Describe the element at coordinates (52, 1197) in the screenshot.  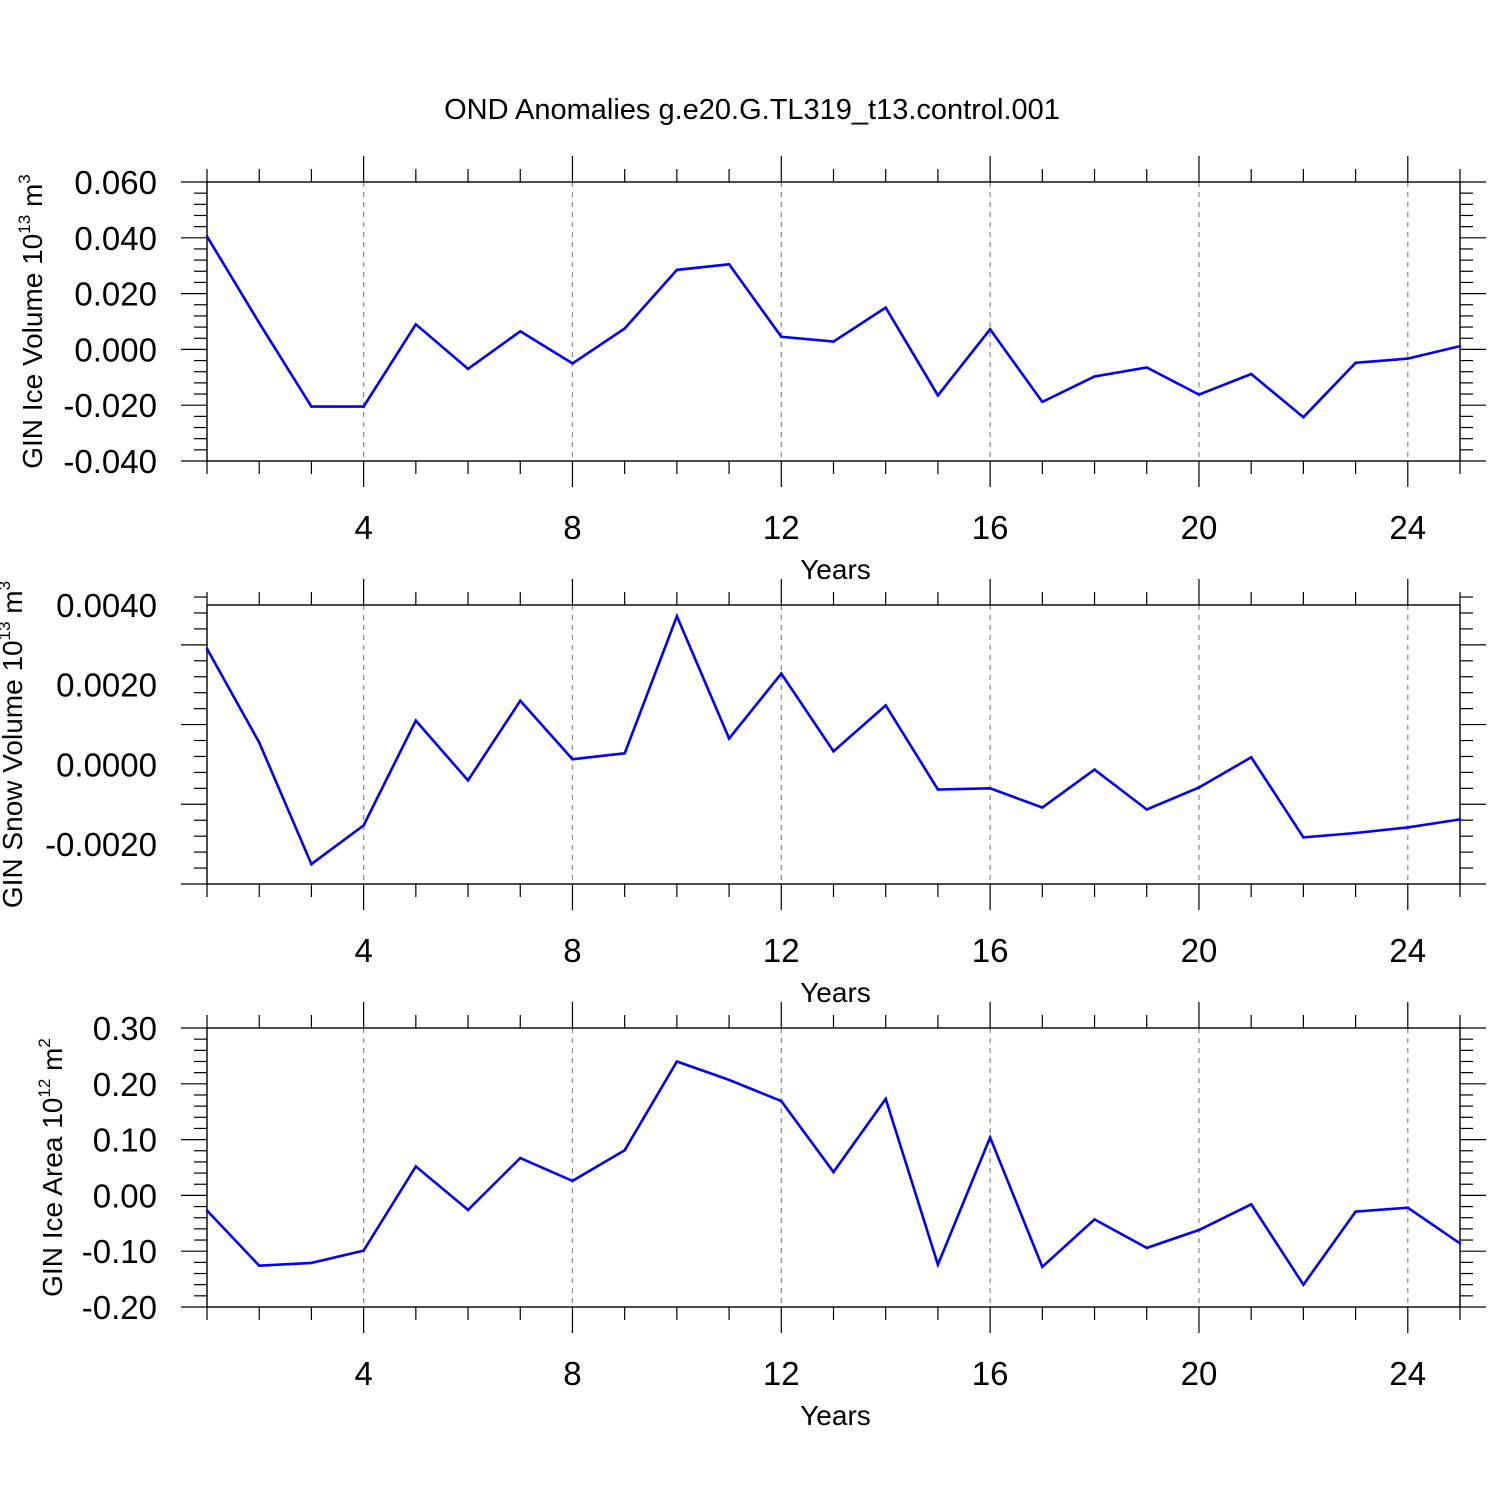
I see `y-axis-label-text: GIN Ice Area 10` at that location.